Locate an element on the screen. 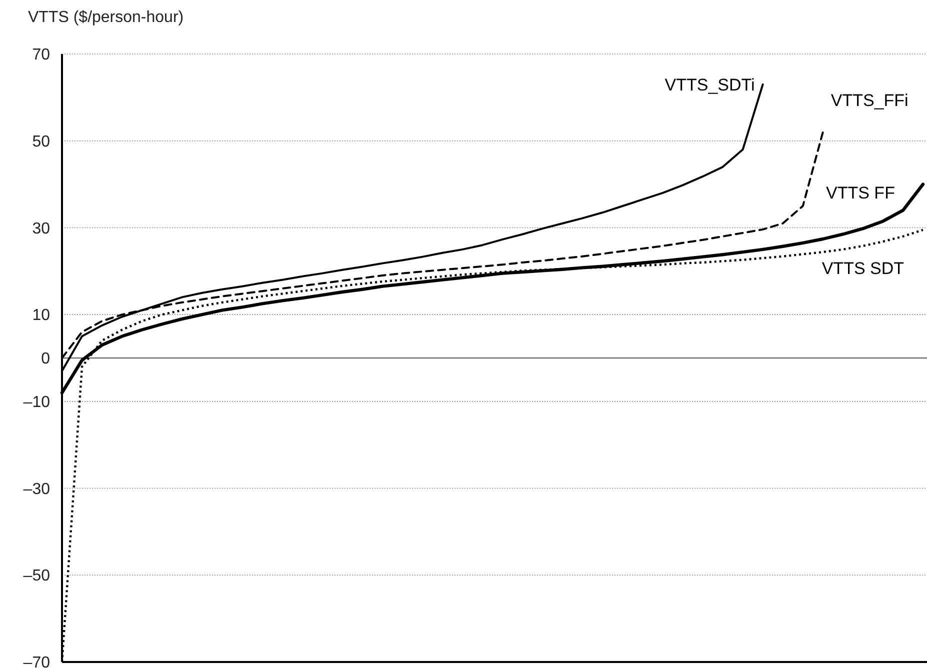 This screenshot has width=927, height=670. y-axis-title: VTTS ($/person-hour) is located at coordinates (106, 17).